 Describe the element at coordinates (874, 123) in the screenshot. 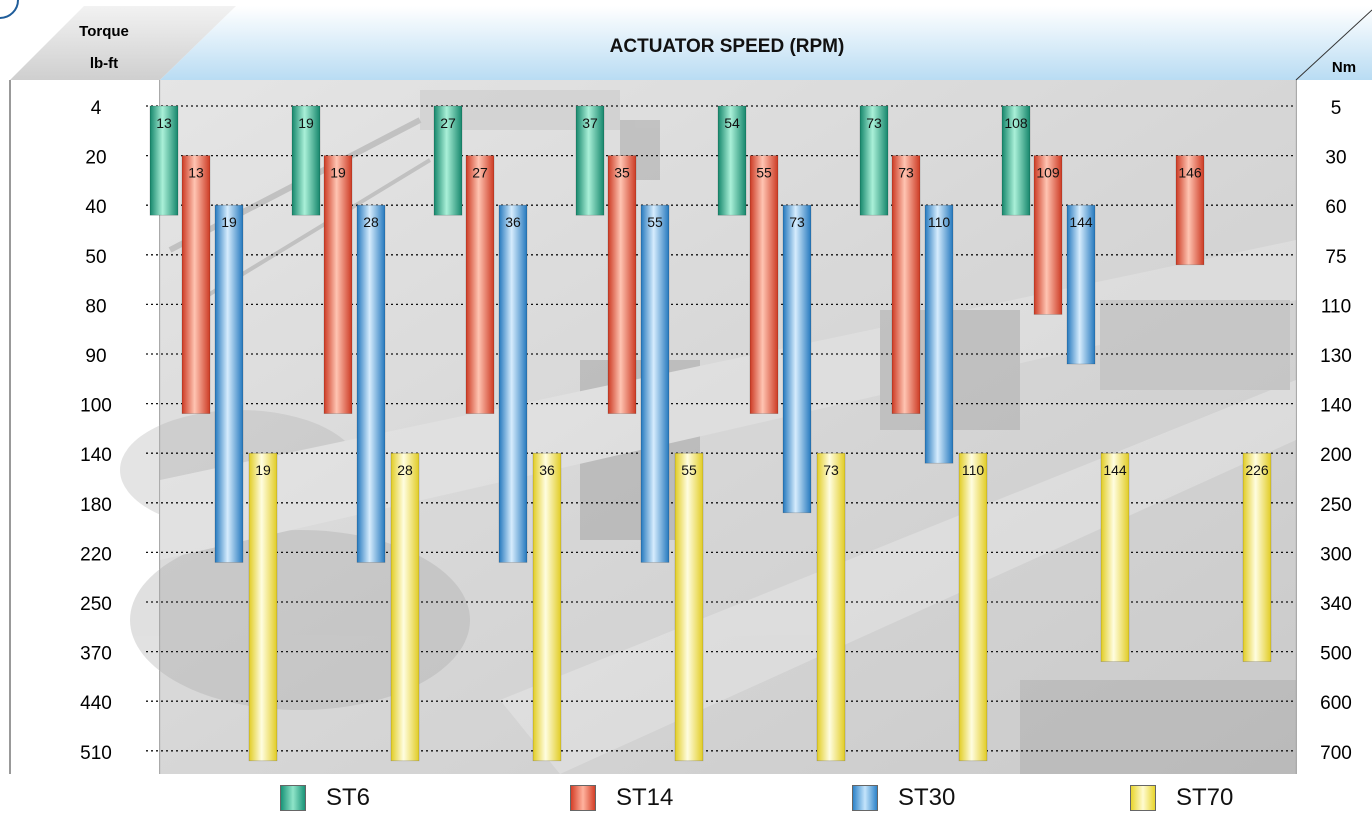

I see `bar-label-st6: 73` at that location.